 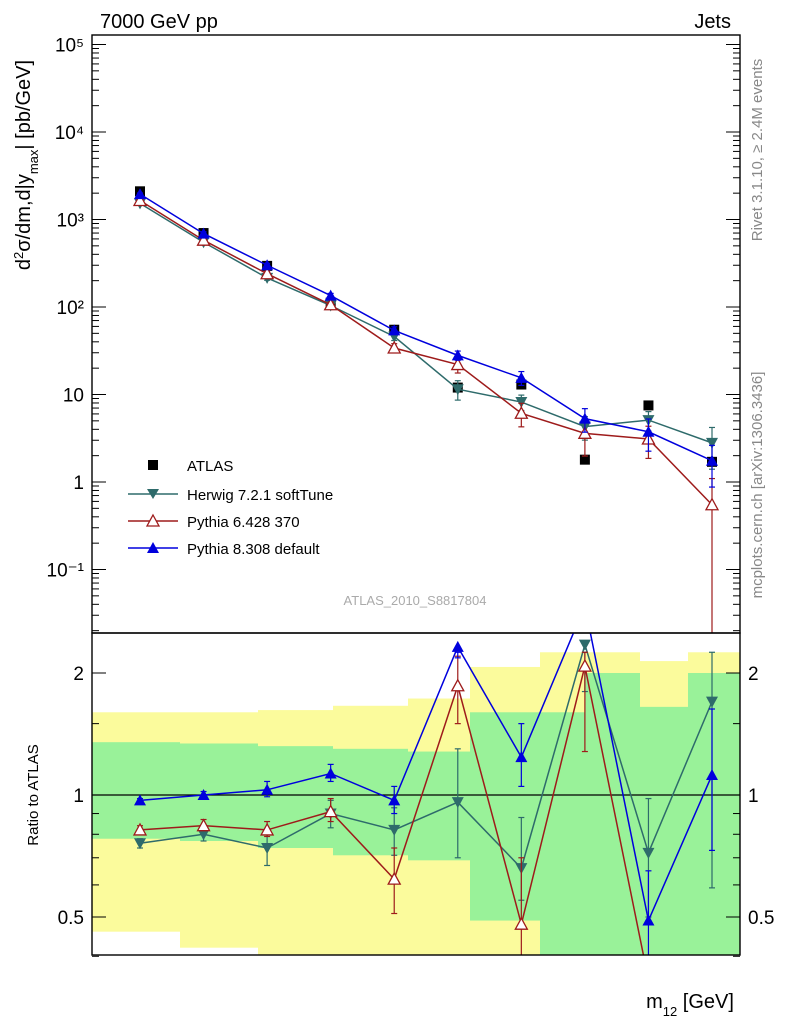 What do you see at coordinates (33, 794) in the screenshot?
I see `ratio-y-axis-title: Ratio to ATLAS` at bounding box center [33, 794].